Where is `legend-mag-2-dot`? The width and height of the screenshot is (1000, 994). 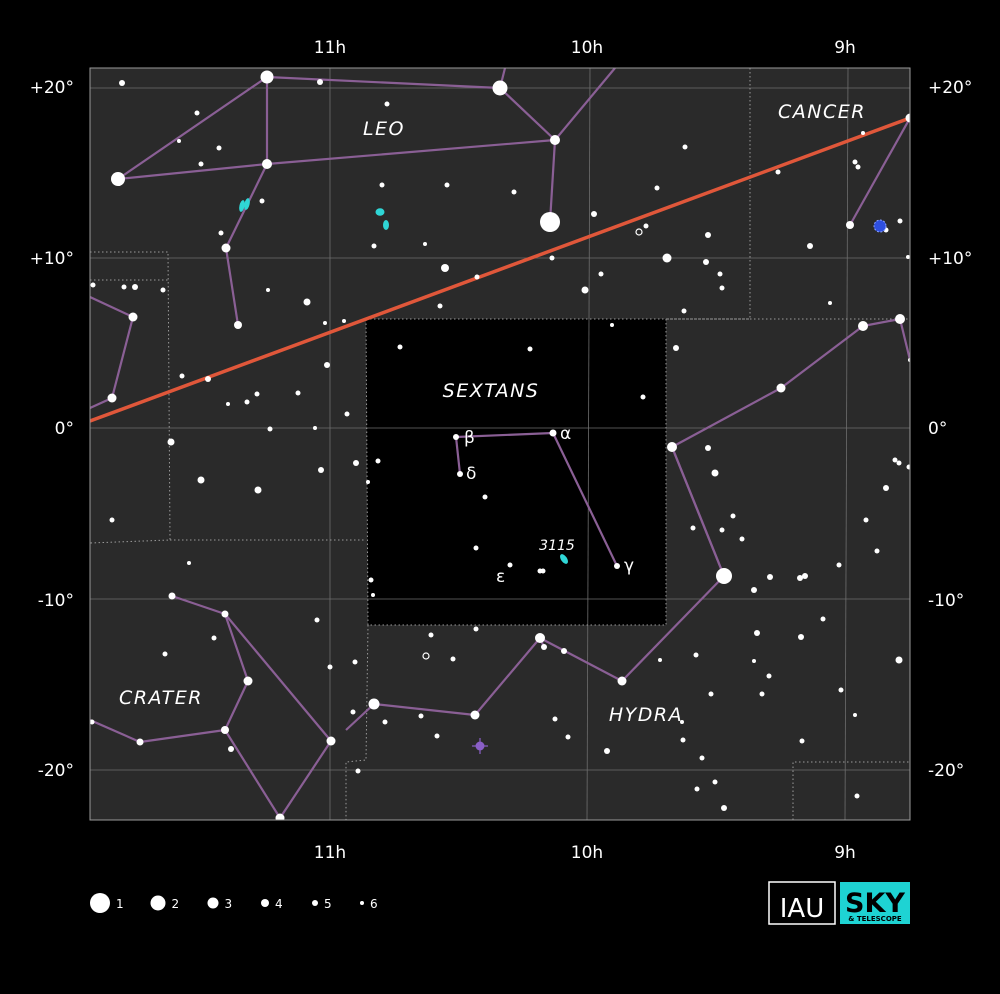
legend-mag-2-dot is located at coordinates (158, 903).